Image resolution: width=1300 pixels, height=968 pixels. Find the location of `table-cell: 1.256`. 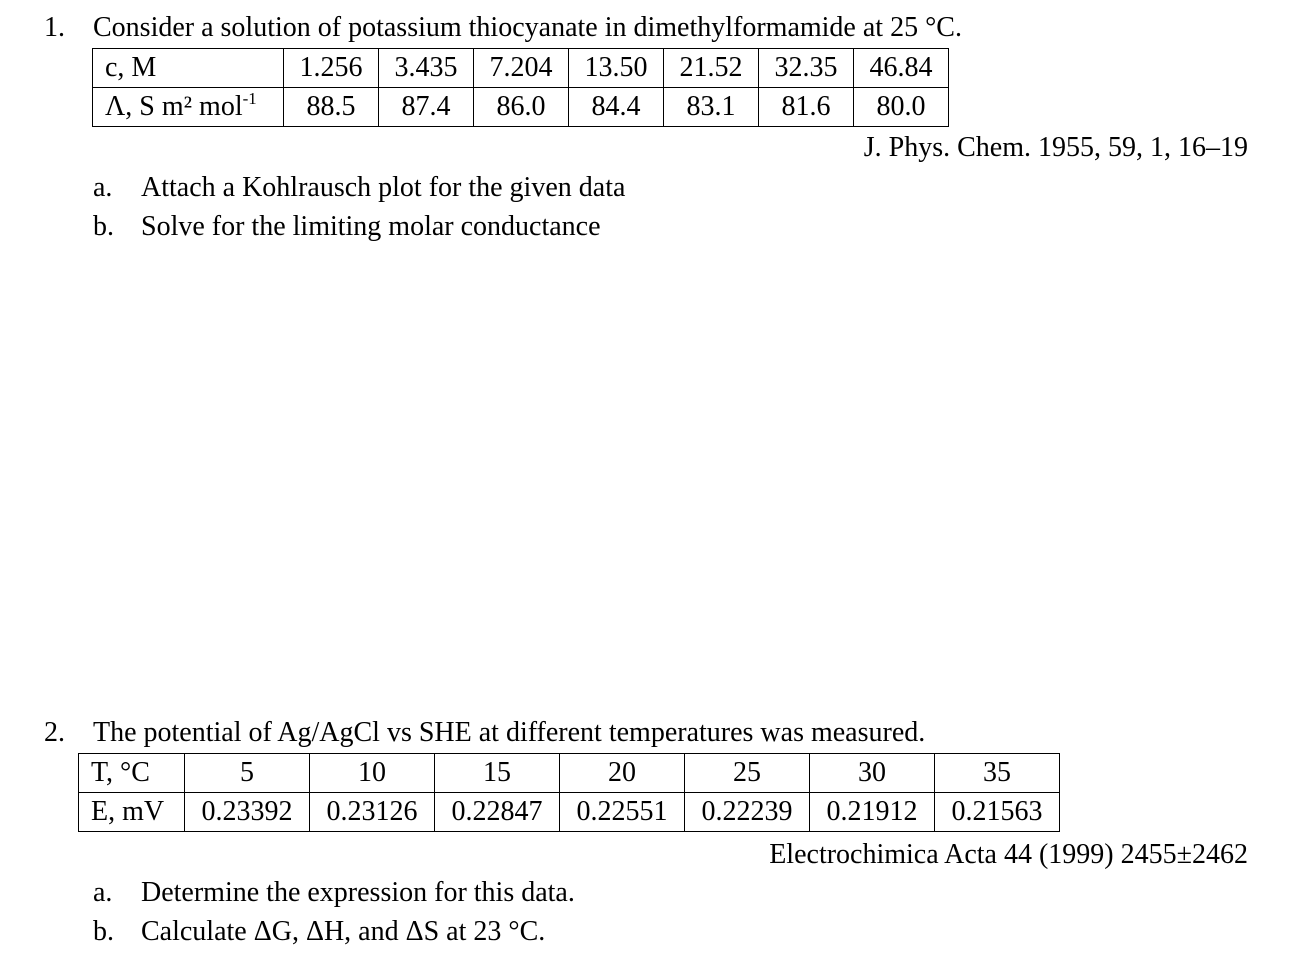

table-cell: 1.256 is located at coordinates (331, 68).